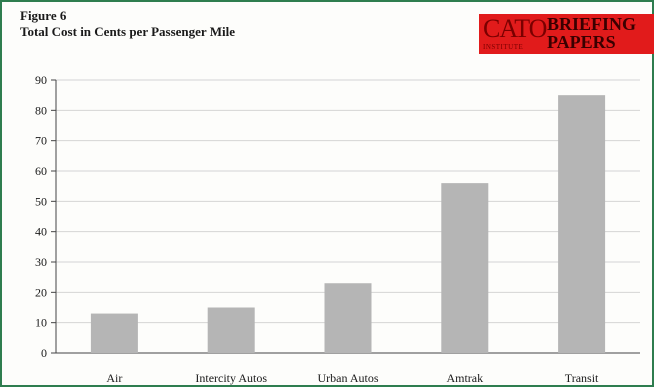 Image resolution: width=654 pixels, height=387 pixels. What do you see at coordinates (41, 232) in the screenshot?
I see `y-tick-label: 40` at bounding box center [41, 232].